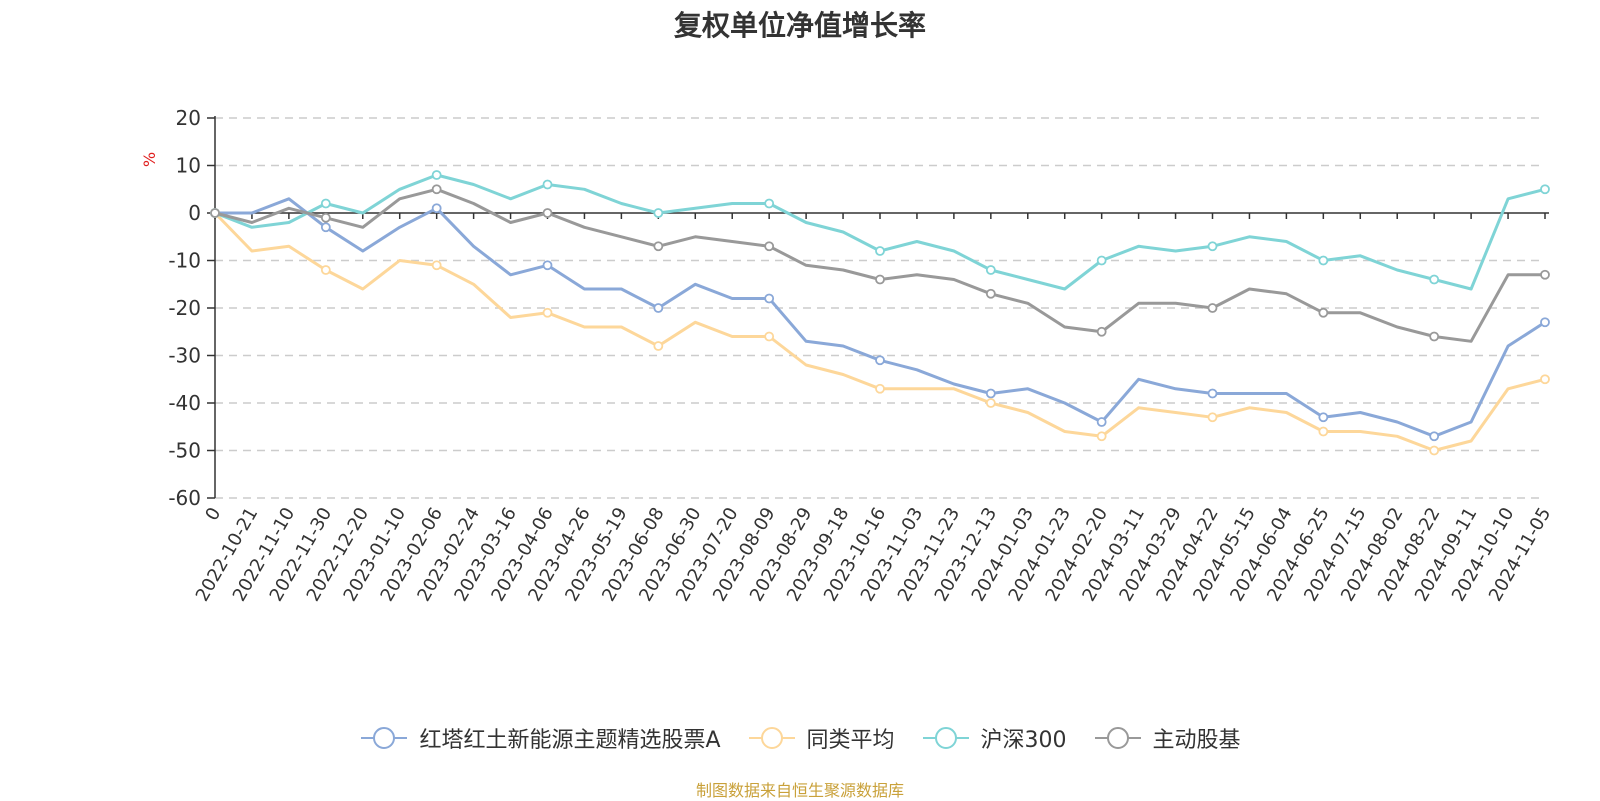 Image resolution: width=1600 pixels, height=801 pixels. Describe the element at coordinates (1023, 740) in the screenshot. I see `legend-label: 沪深300` at that location.